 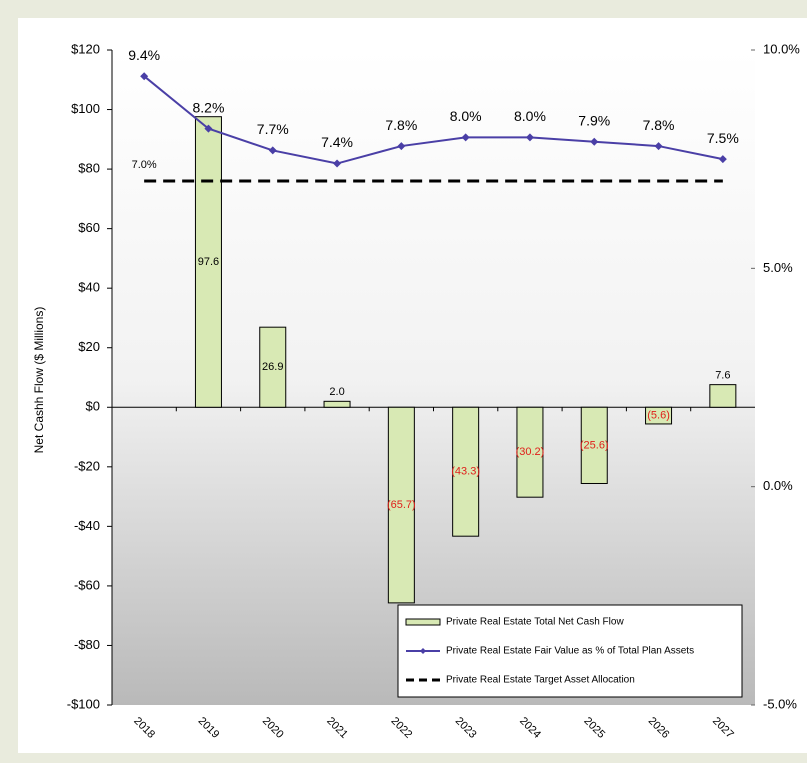 I want to click on y-tick-label: -$80, so click(x=87, y=644).